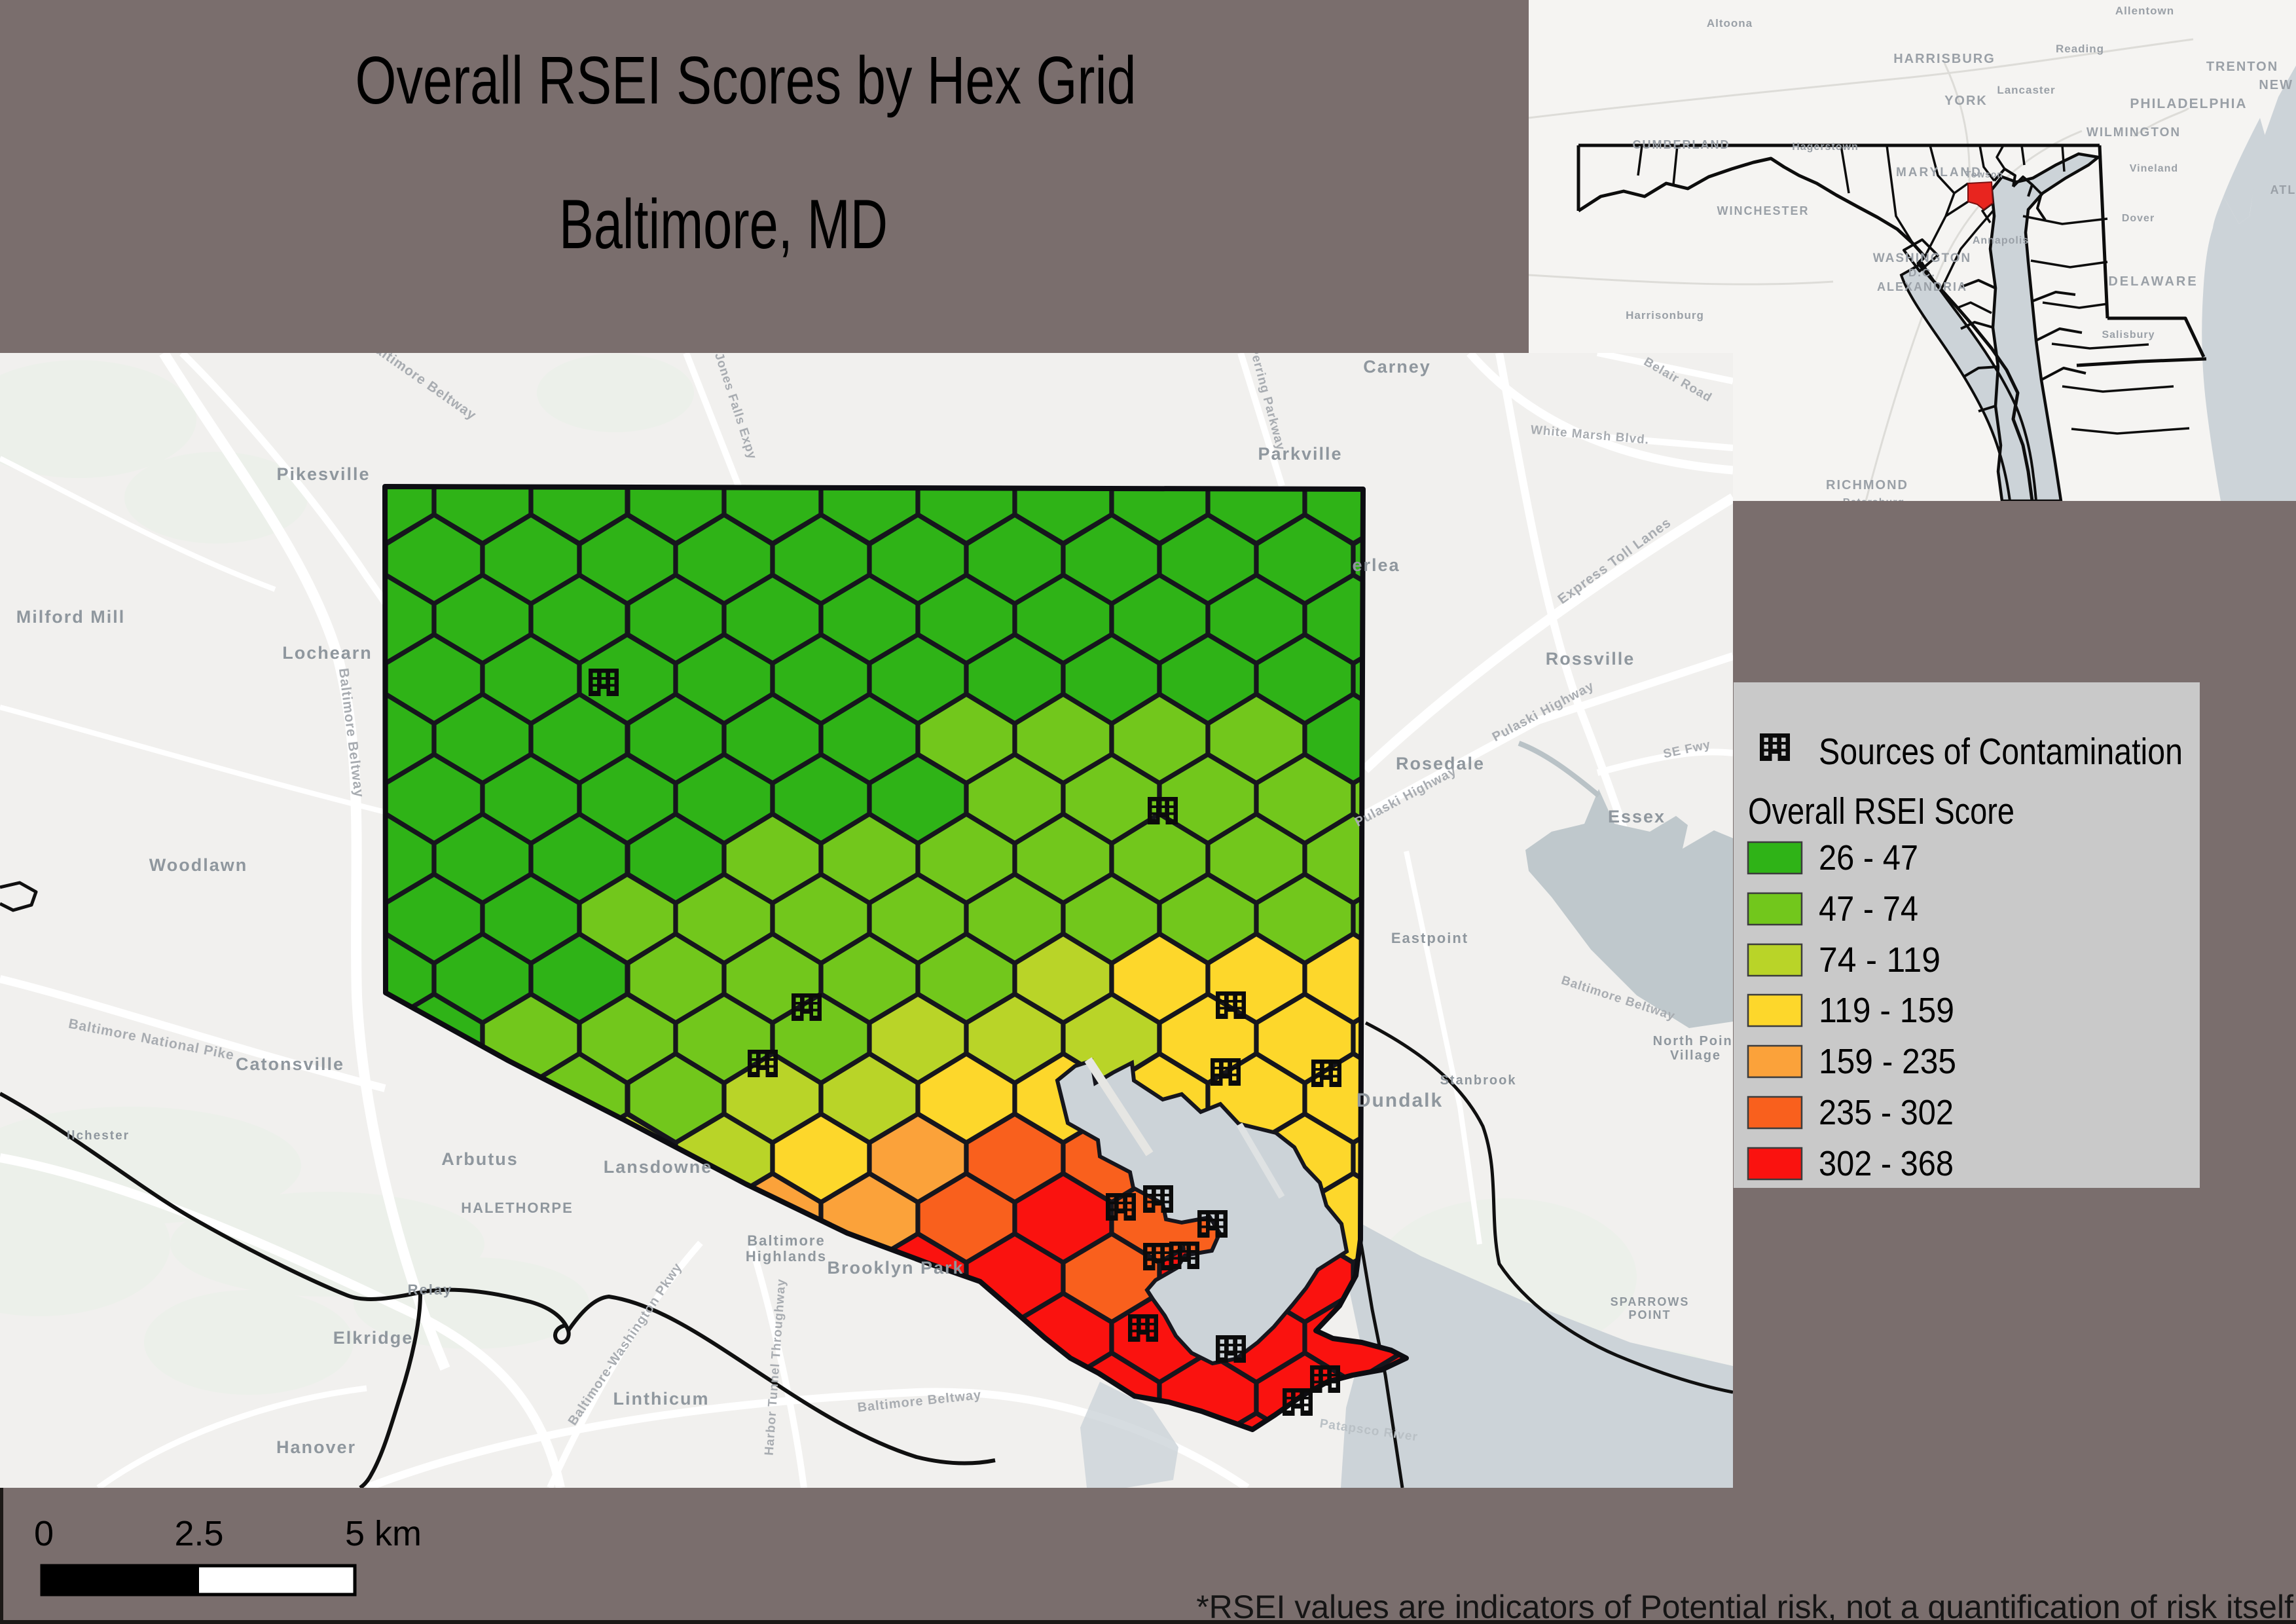 The image size is (2296, 1624). What do you see at coordinates (373, 1338) in the screenshot?
I see `svg-text: Elkridge` at bounding box center [373, 1338].